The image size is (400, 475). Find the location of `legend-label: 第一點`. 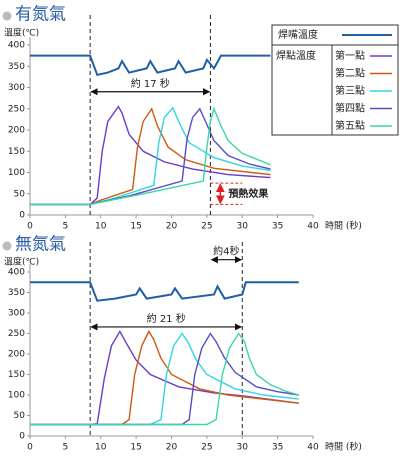

legend-label: 第一點 is located at coordinates (350, 55).